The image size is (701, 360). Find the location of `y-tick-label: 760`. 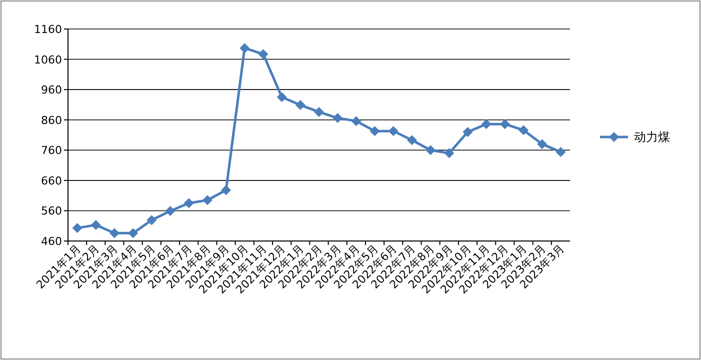

y-tick-label: 760 is located at coordinates (51, 151).